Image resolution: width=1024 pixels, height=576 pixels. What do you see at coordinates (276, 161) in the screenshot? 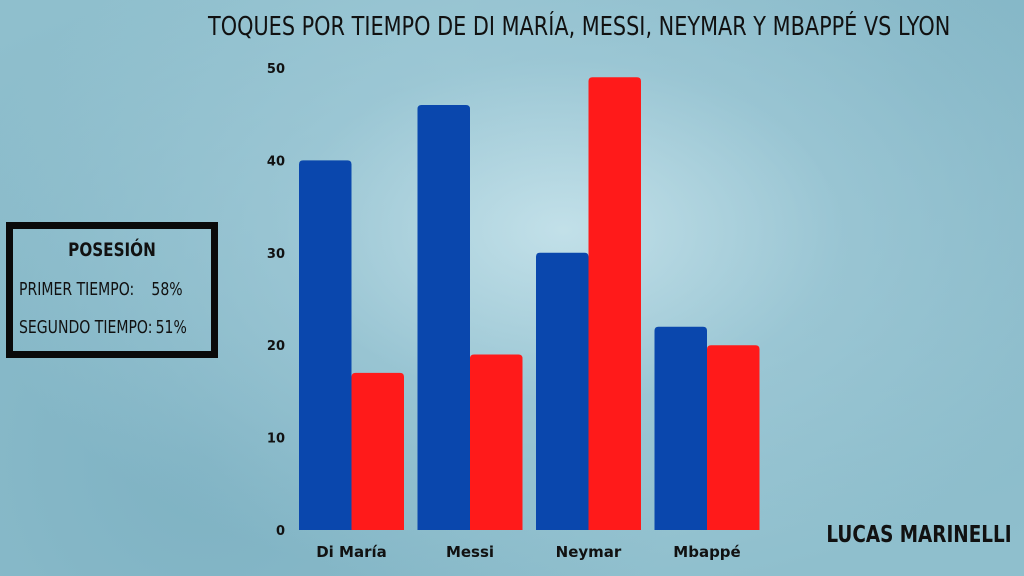
I see `y-tick-label: 40` at bounding box center [276, 161].